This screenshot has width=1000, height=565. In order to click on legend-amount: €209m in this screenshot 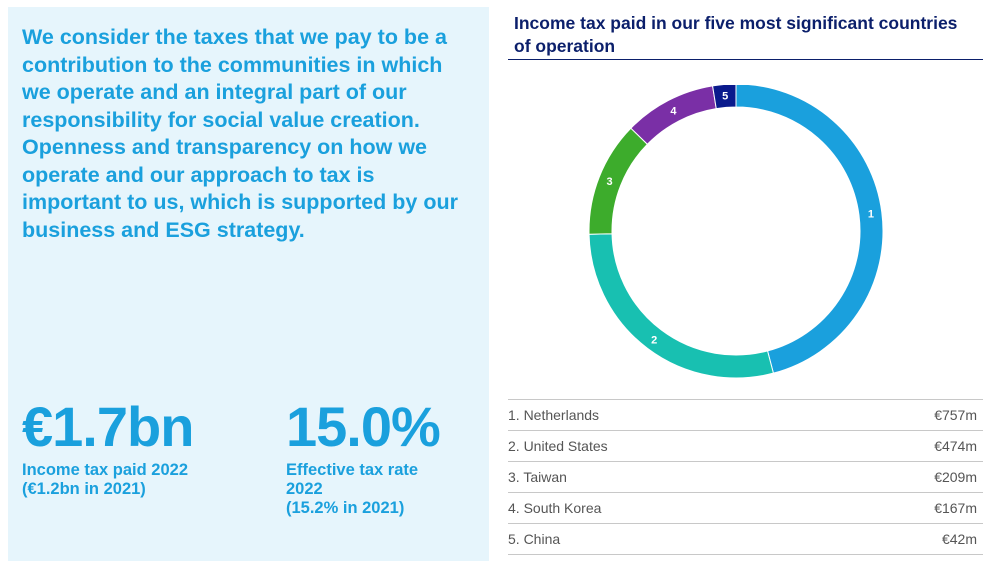, I will do `click(955, 477)`.